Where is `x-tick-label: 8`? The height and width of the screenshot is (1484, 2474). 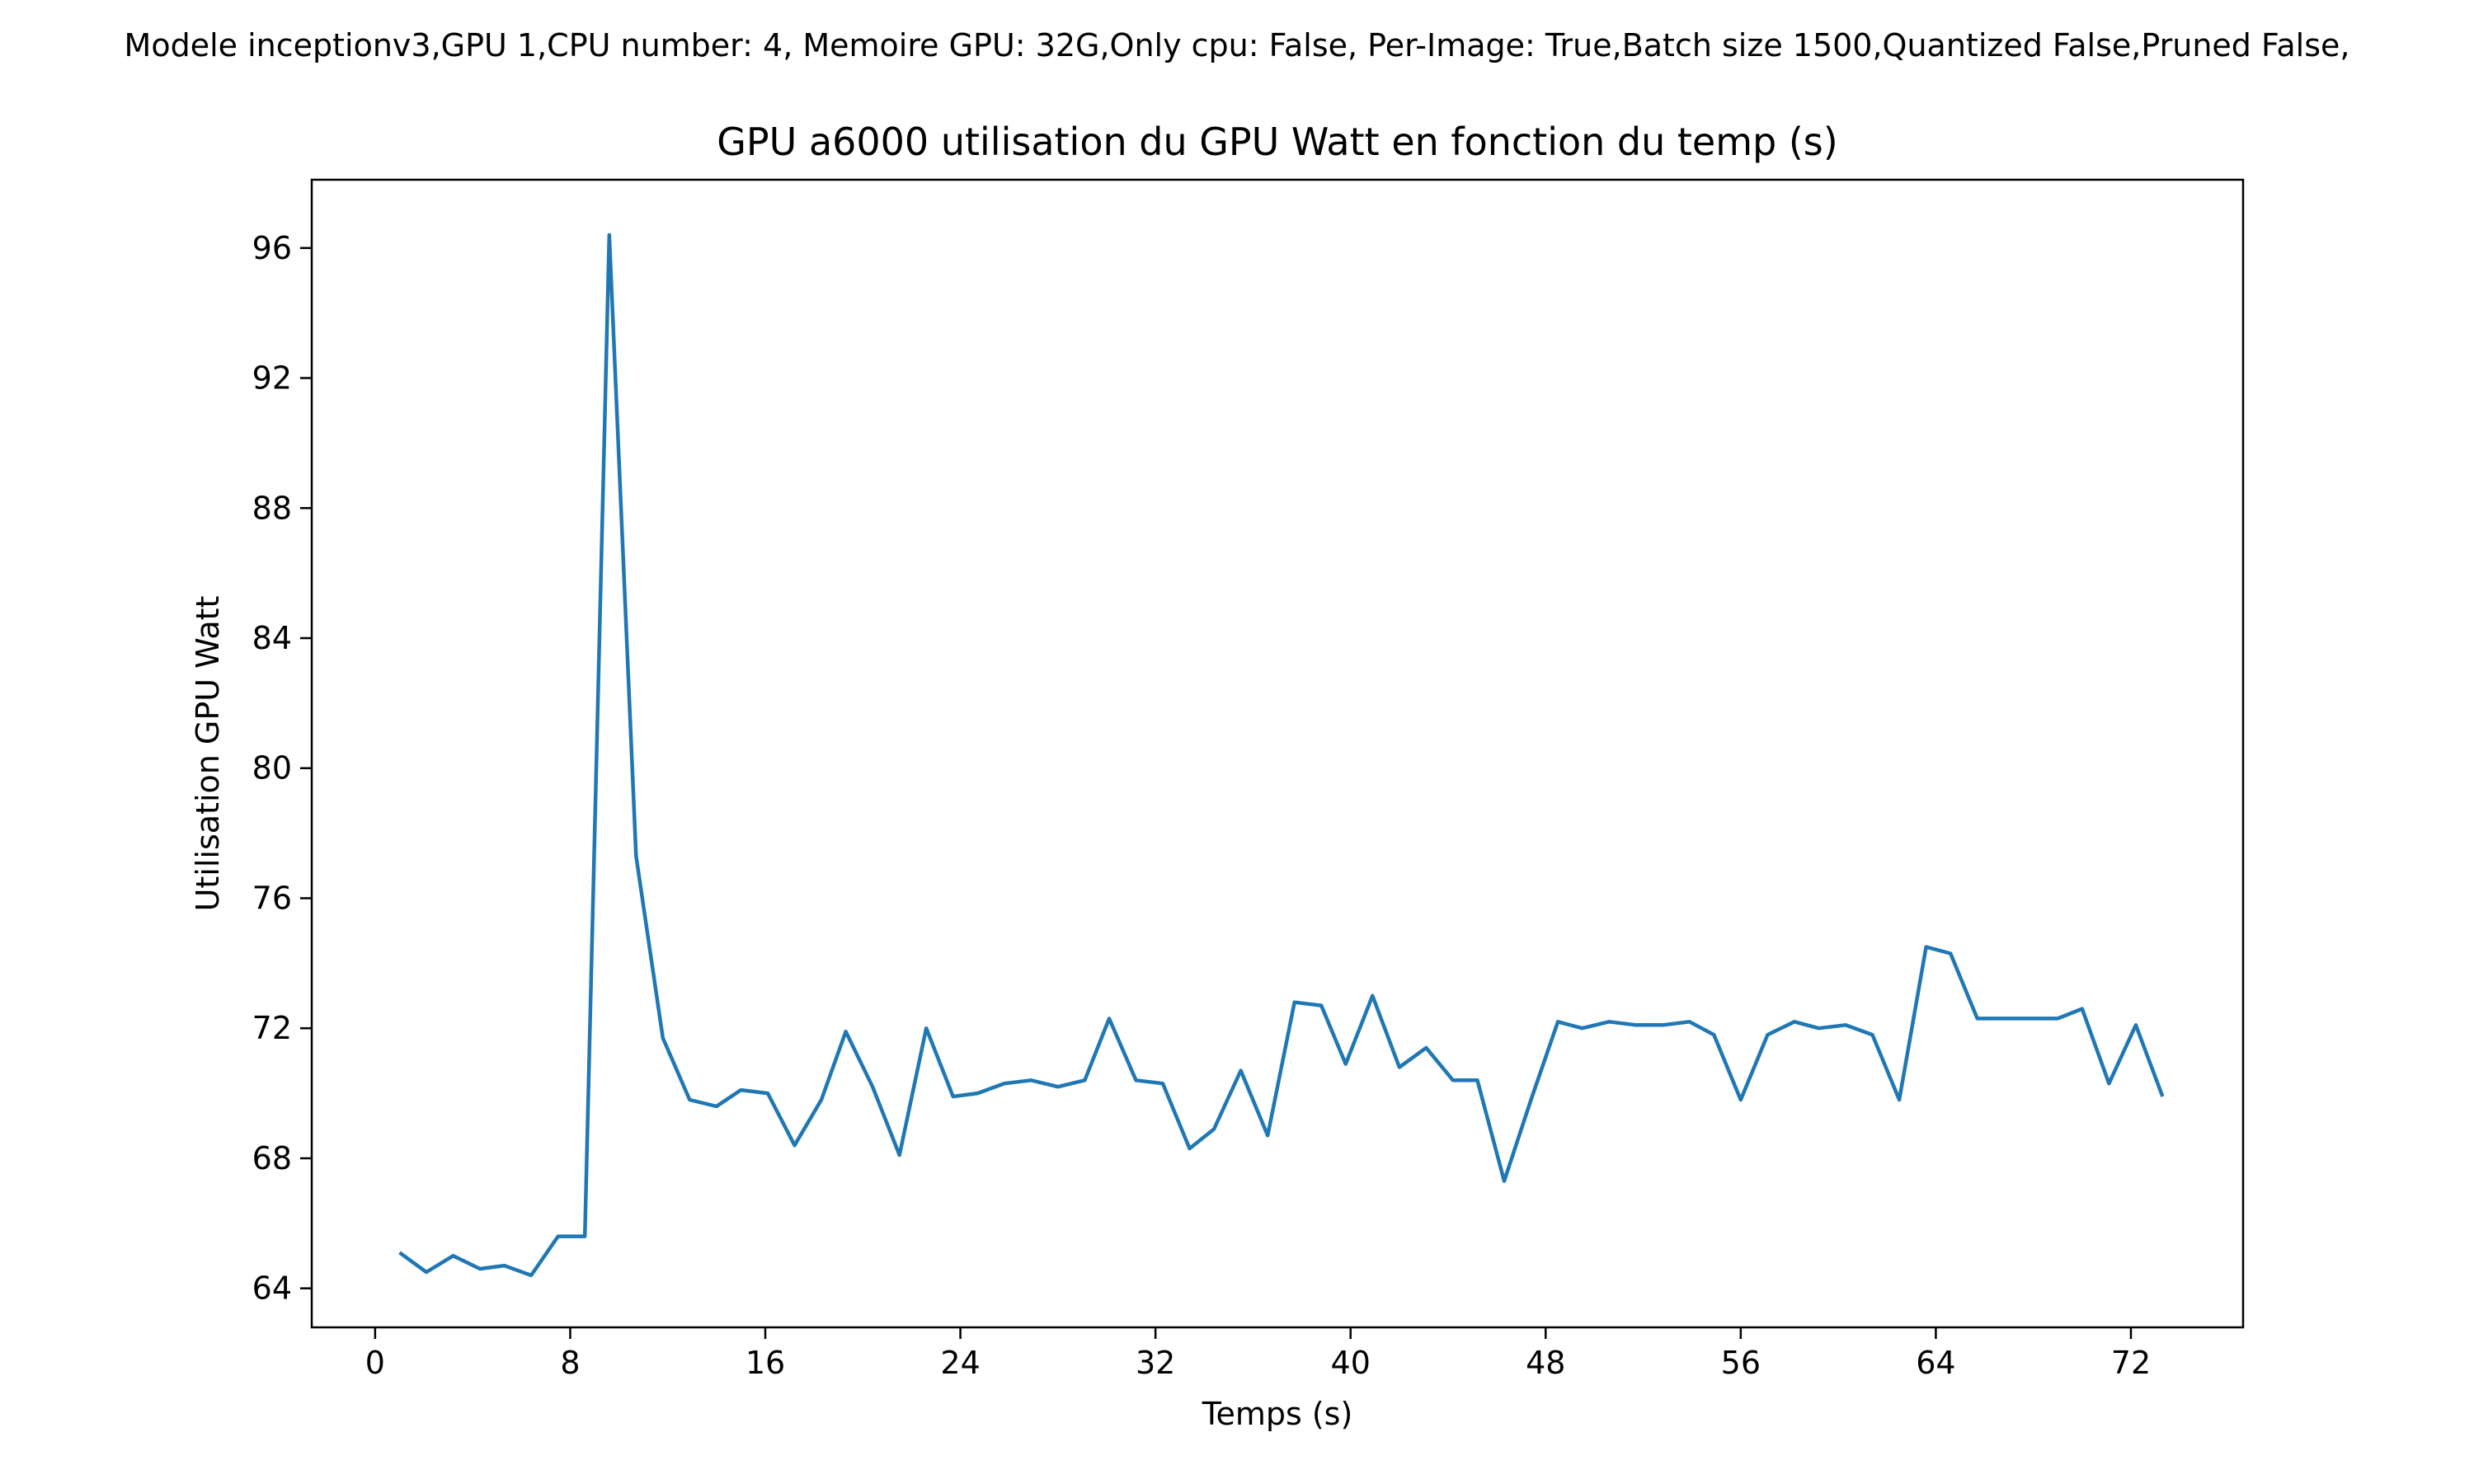
x-tick-label: 8 is located at coordinates (570, 1363).